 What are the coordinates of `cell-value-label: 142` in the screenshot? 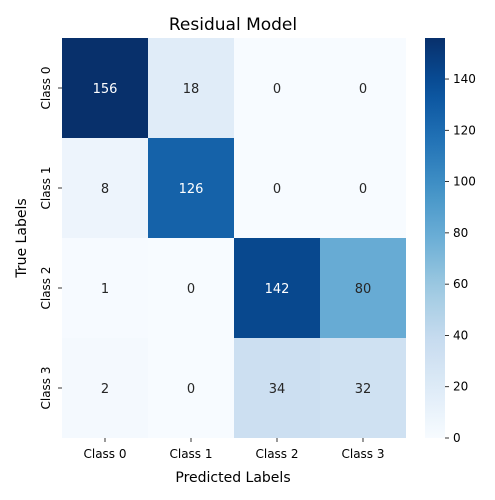 It's located at (277, 289).